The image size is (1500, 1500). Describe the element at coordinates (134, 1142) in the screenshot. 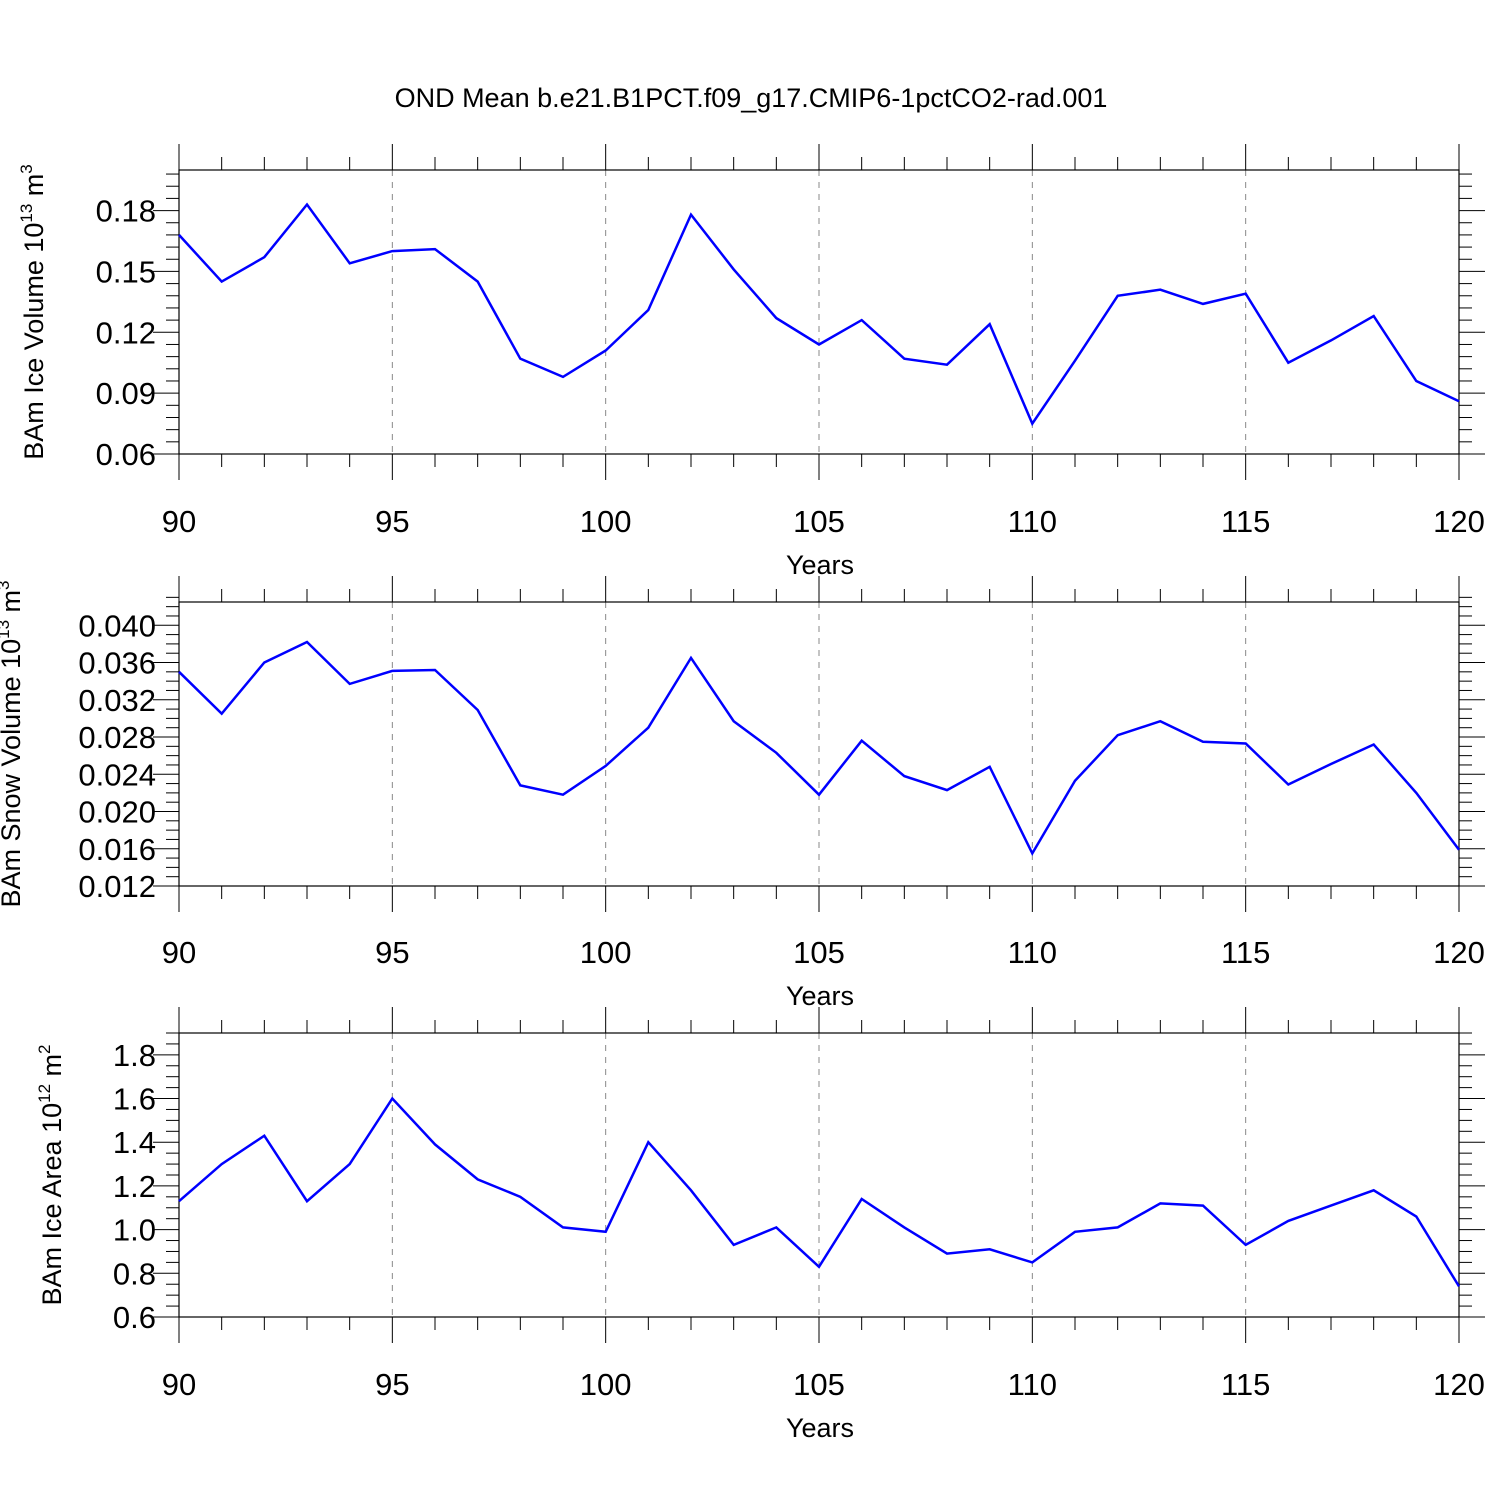

I see `y-tick-label: 1.4` at that location.